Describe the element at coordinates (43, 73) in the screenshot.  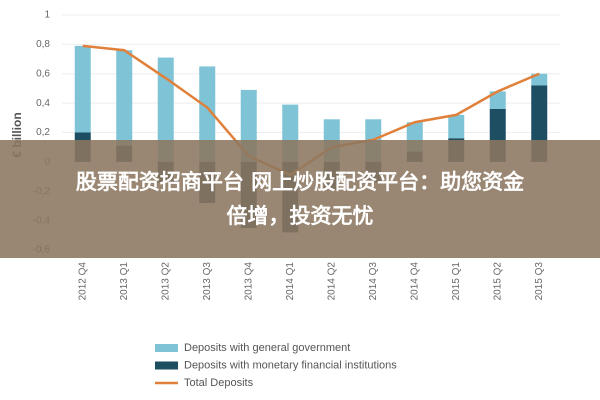
I see `y-tick-label: 0,6` at that location.